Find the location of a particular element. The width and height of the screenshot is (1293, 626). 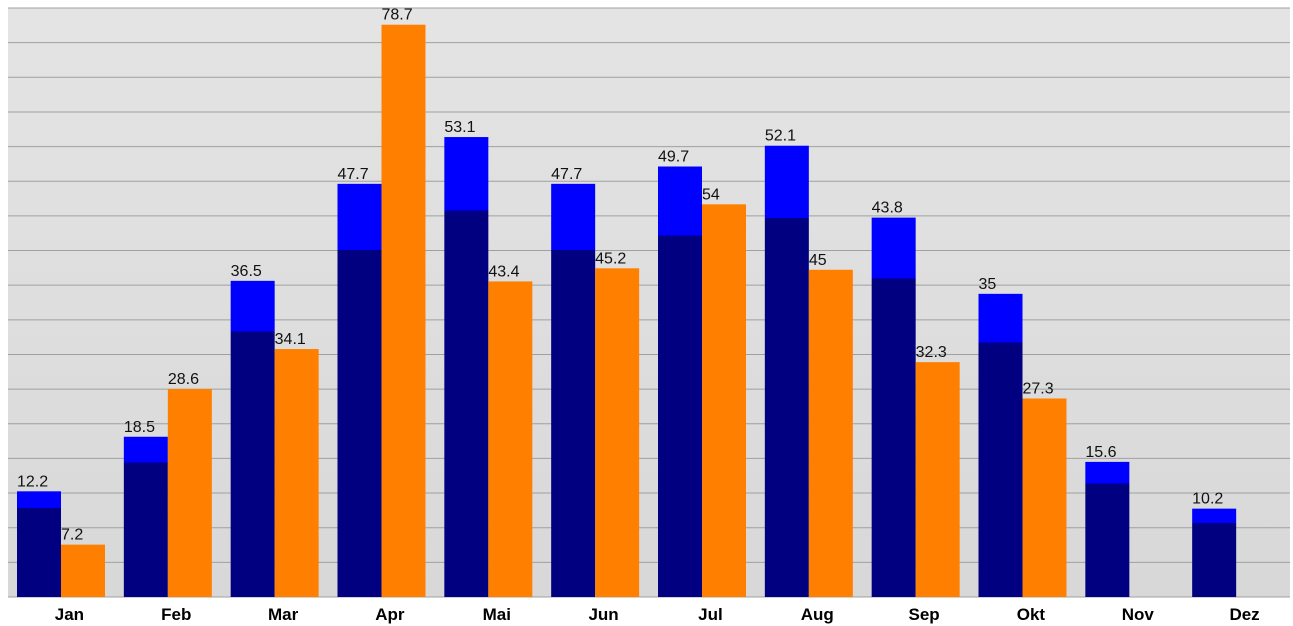

value-label: 12.2 is located at coordinates (32, 481).